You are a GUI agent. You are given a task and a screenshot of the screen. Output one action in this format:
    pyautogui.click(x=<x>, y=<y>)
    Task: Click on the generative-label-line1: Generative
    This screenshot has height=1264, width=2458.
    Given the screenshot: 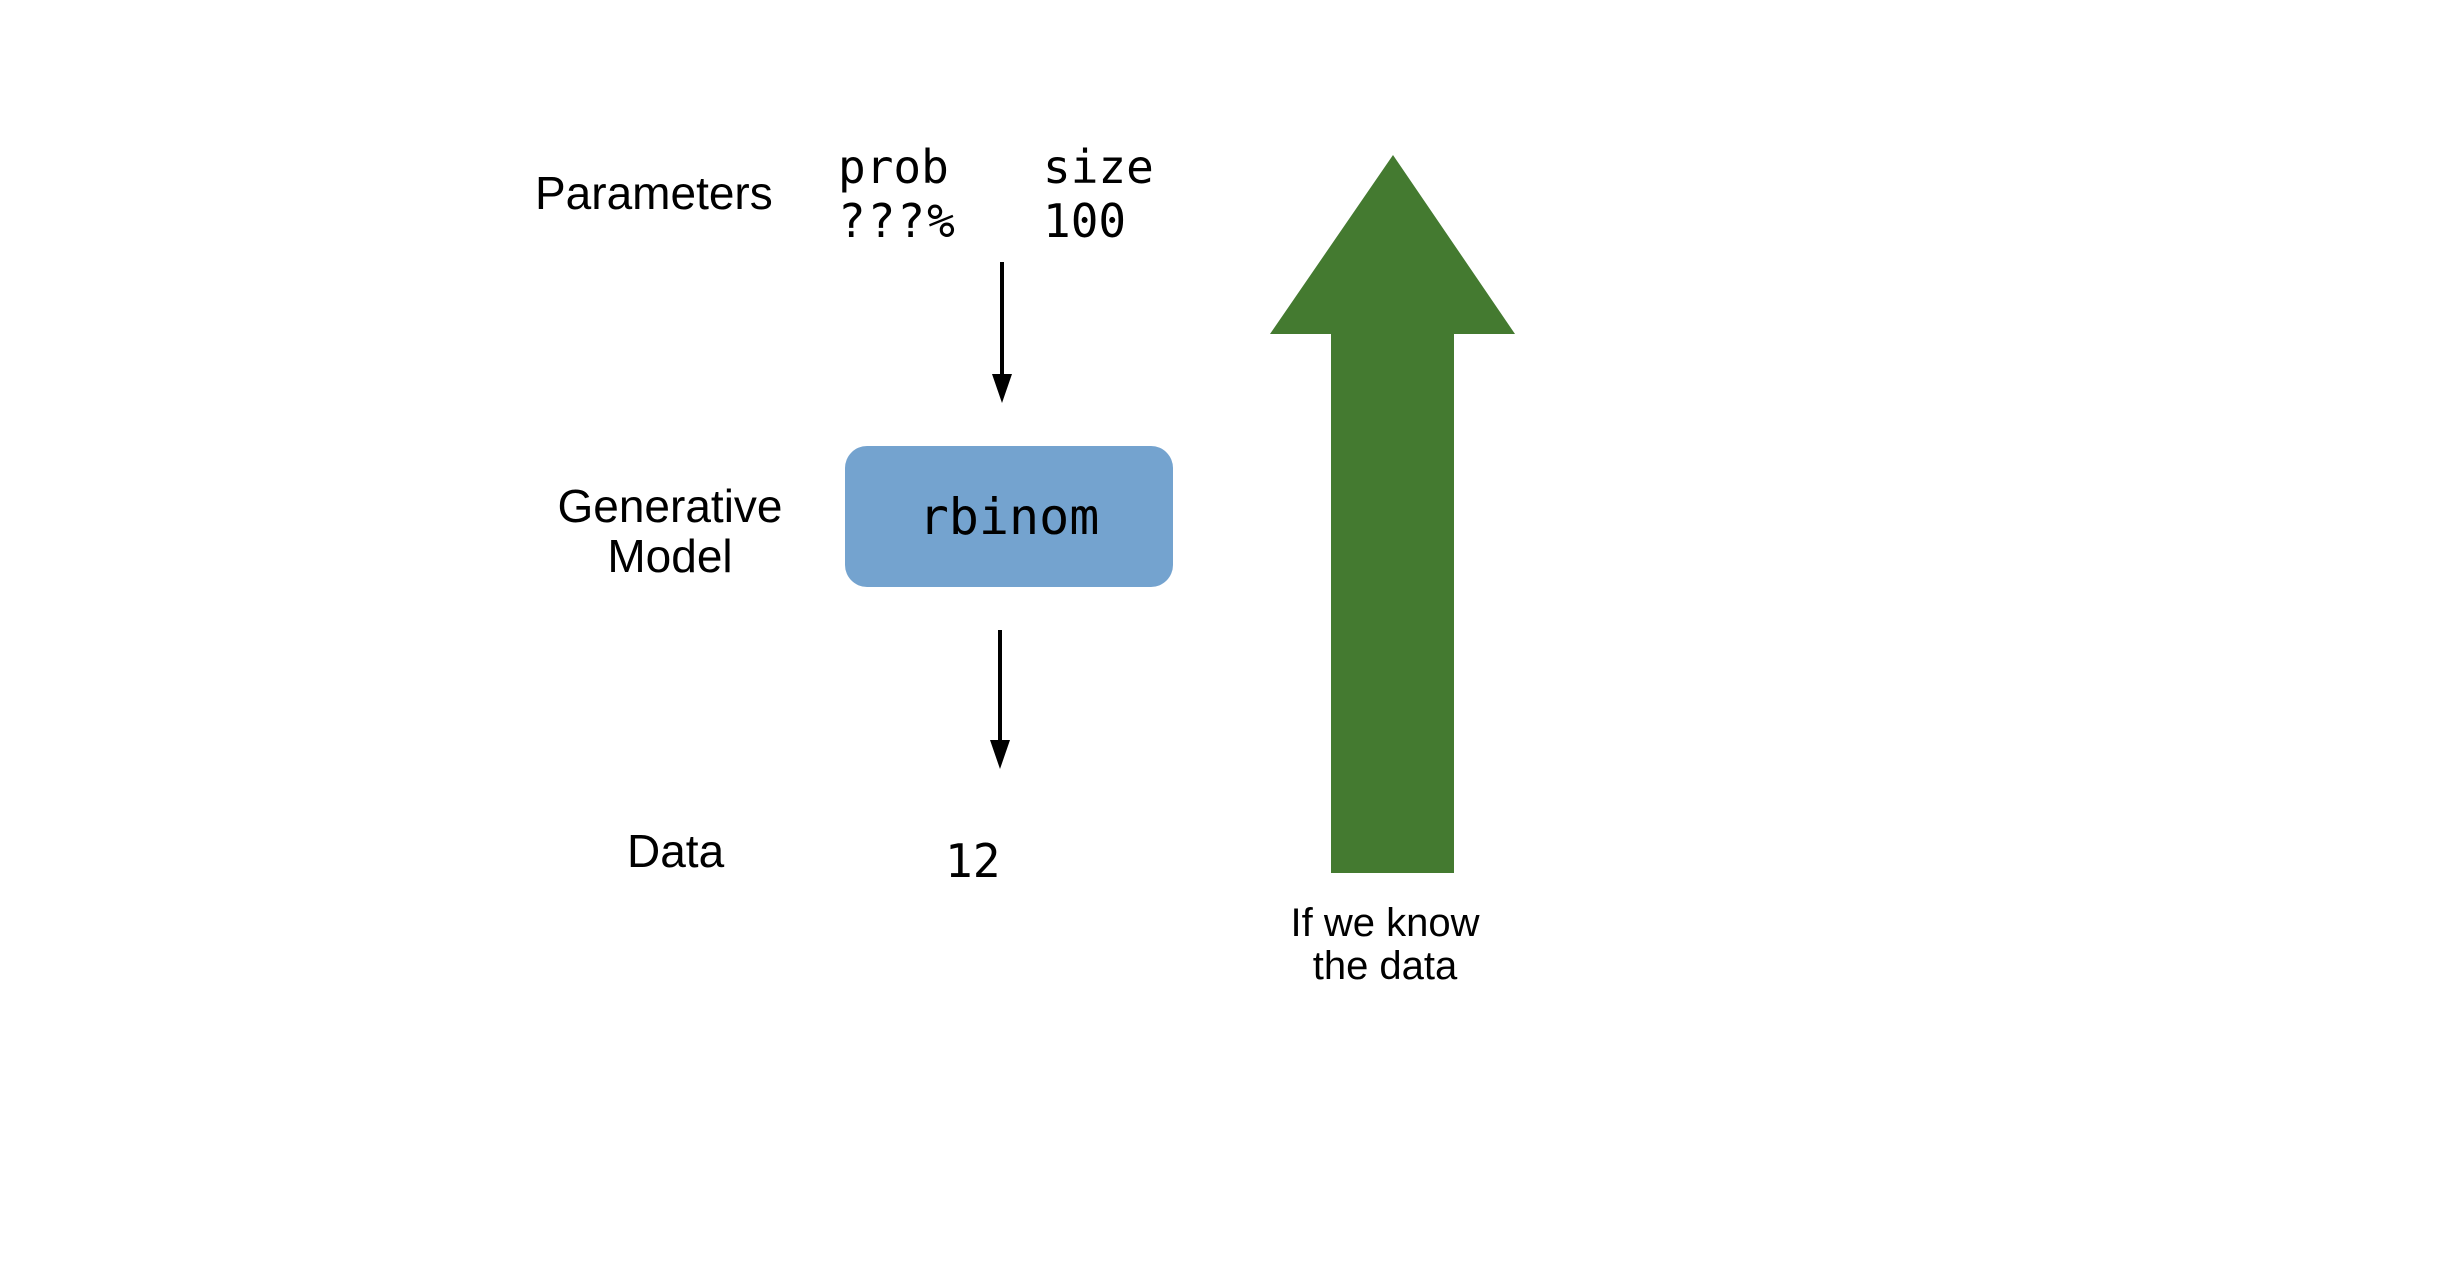 What is the action you would take?
    pyautogui.click(x=670, y=506)
    